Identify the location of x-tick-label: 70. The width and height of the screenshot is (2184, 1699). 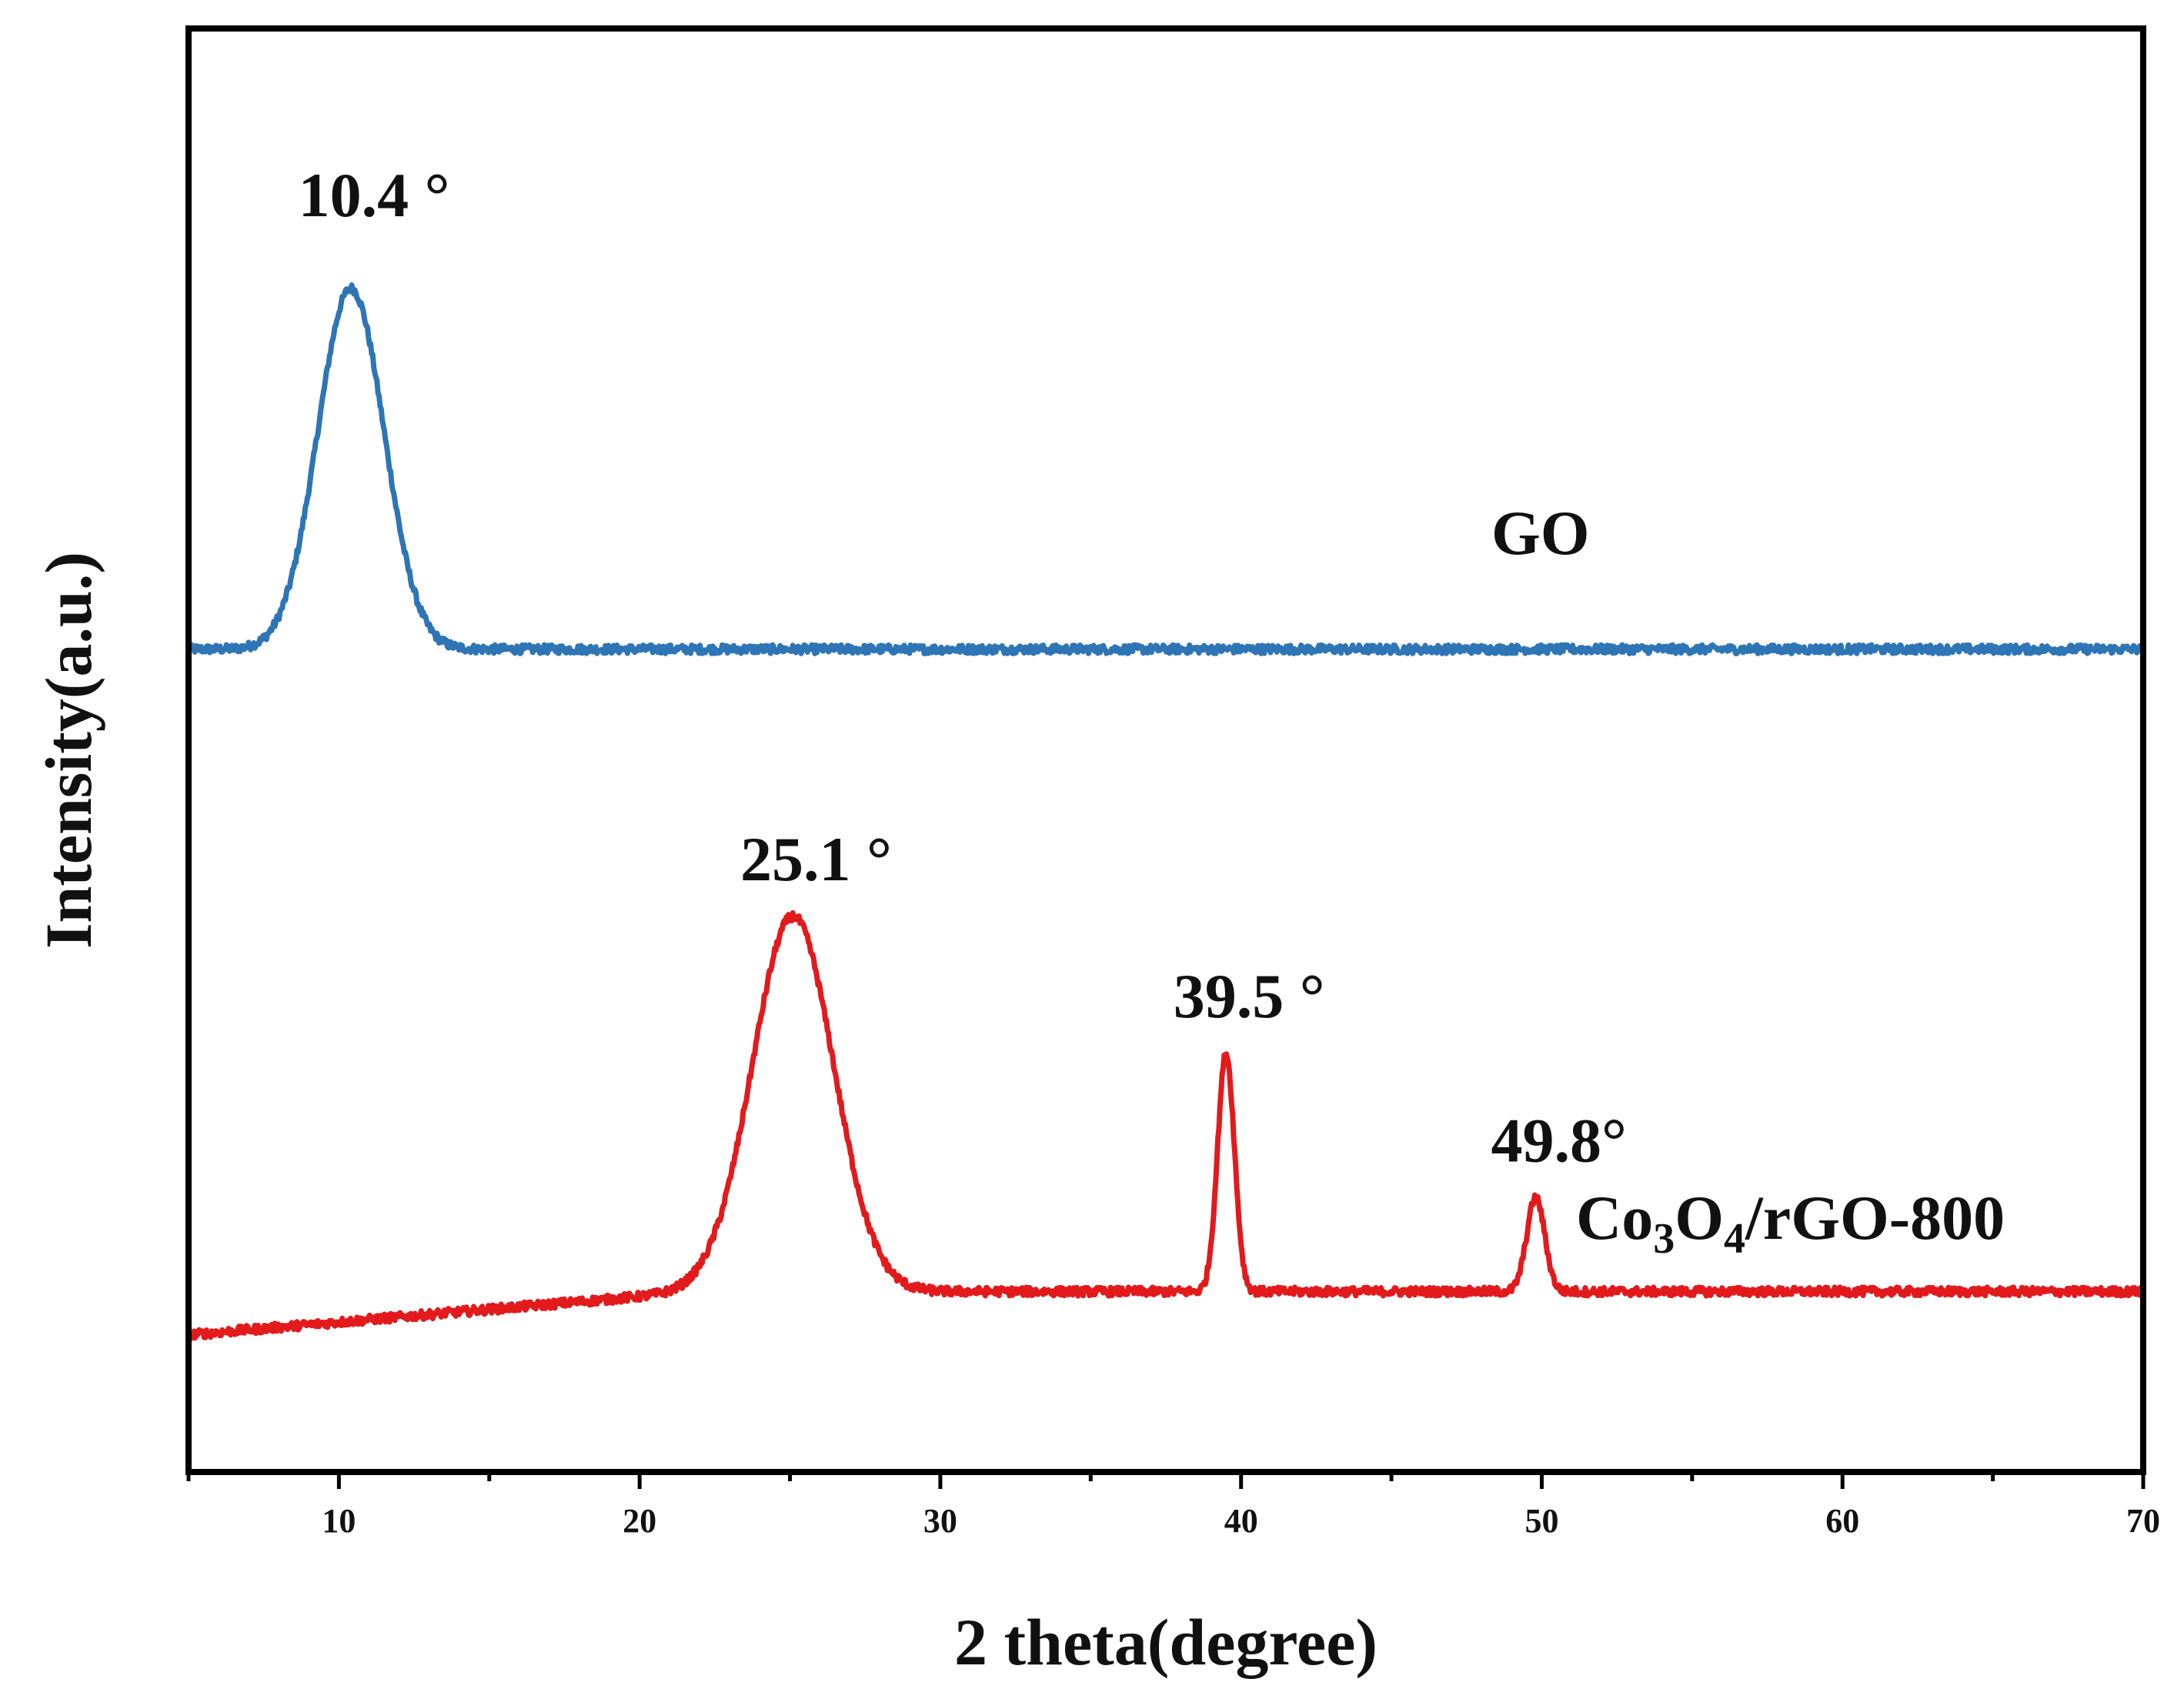
(2143, 1521).